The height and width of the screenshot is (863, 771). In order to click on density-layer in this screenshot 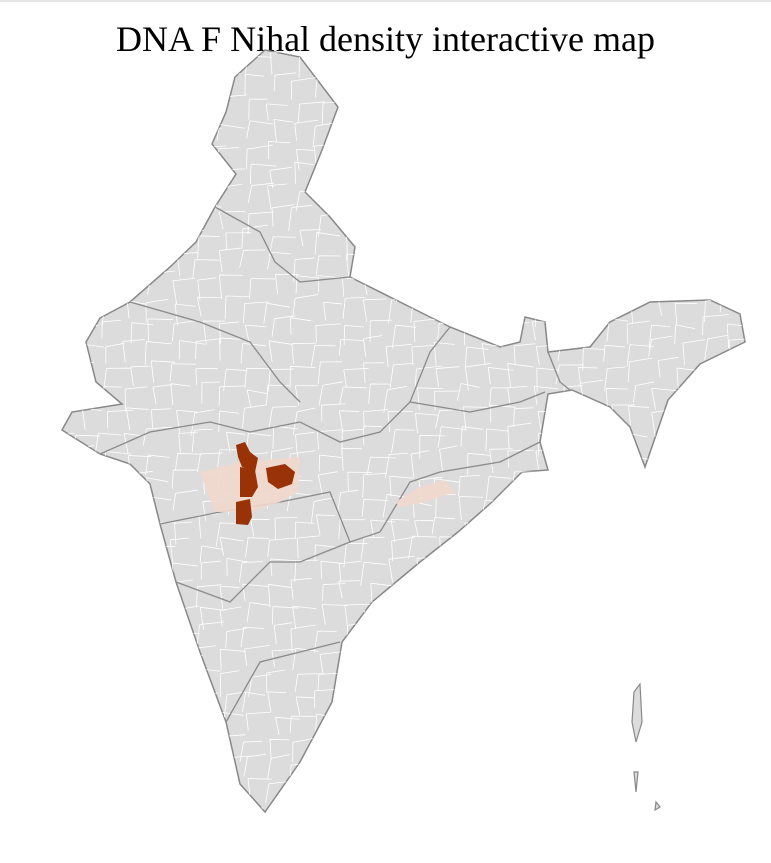, I will do `click(327, 483)`.